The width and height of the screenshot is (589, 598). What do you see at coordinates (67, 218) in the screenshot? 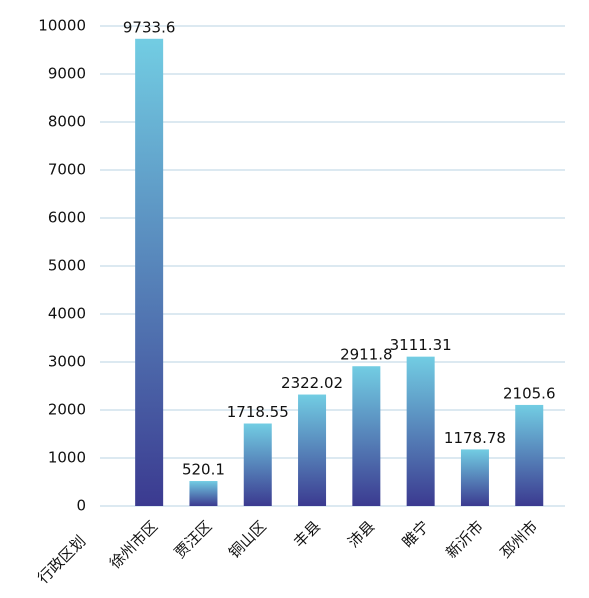
I see `y-tick-label: 6000` at bounding box center [67, 218].